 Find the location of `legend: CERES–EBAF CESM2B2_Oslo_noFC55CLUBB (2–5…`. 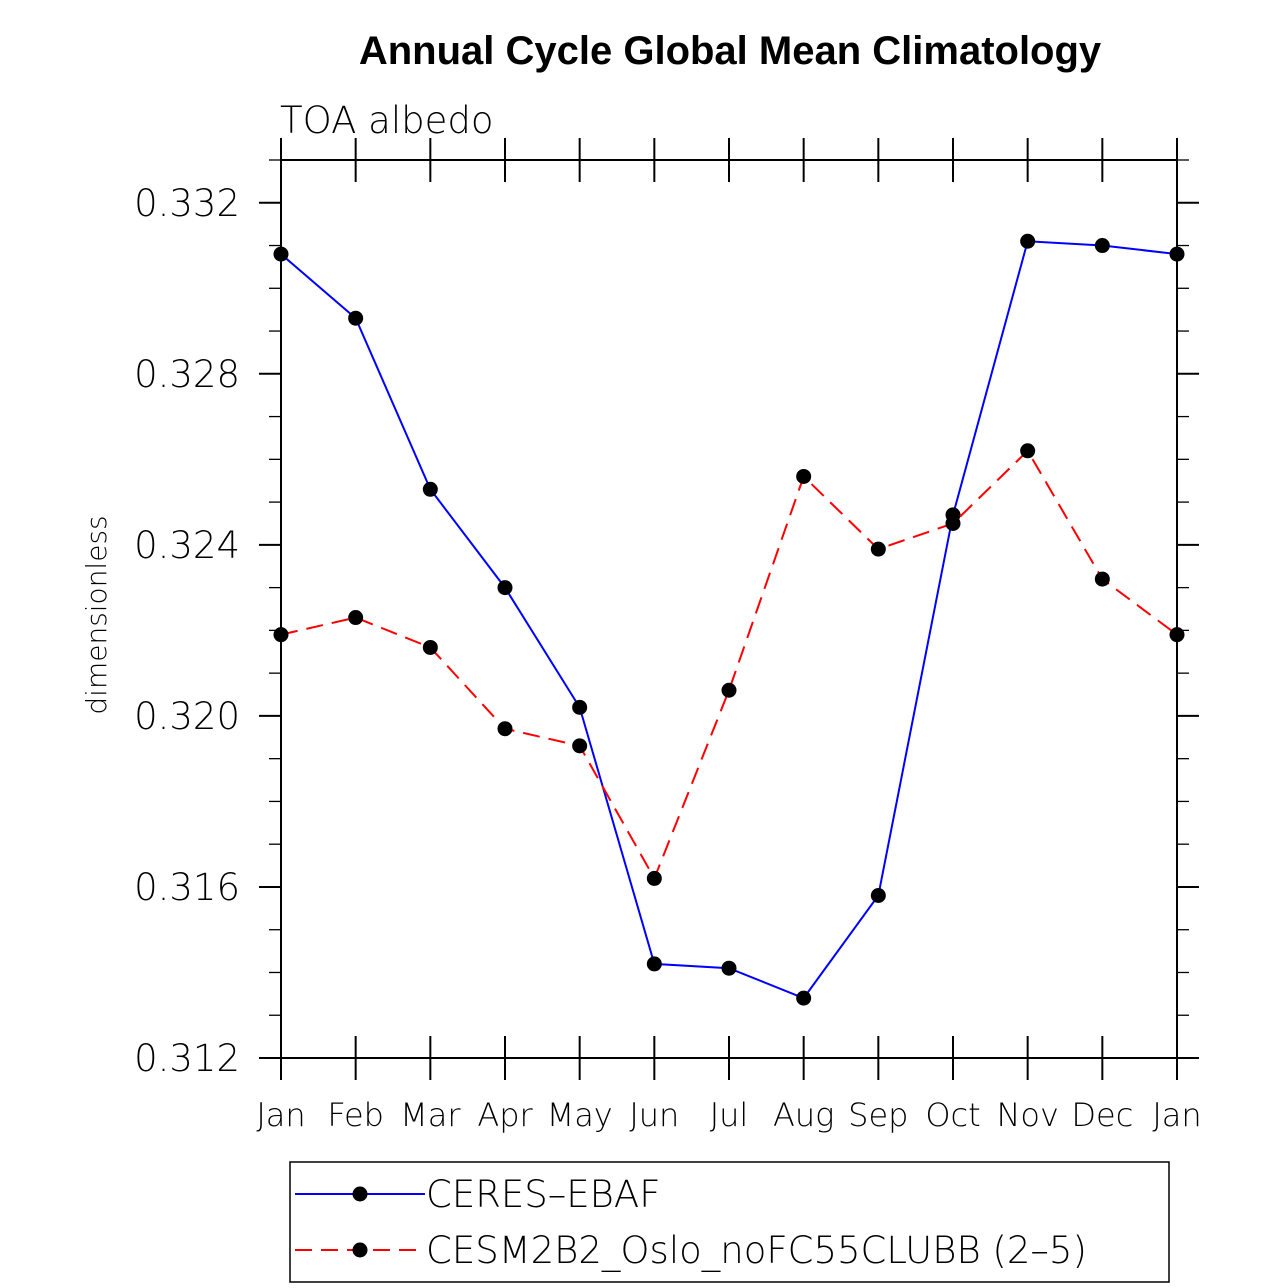

legend: CERES–EBAF CESM2B2_Oslo_noFC55CLUBB (2–5… is located at coordinates (729, 1222).